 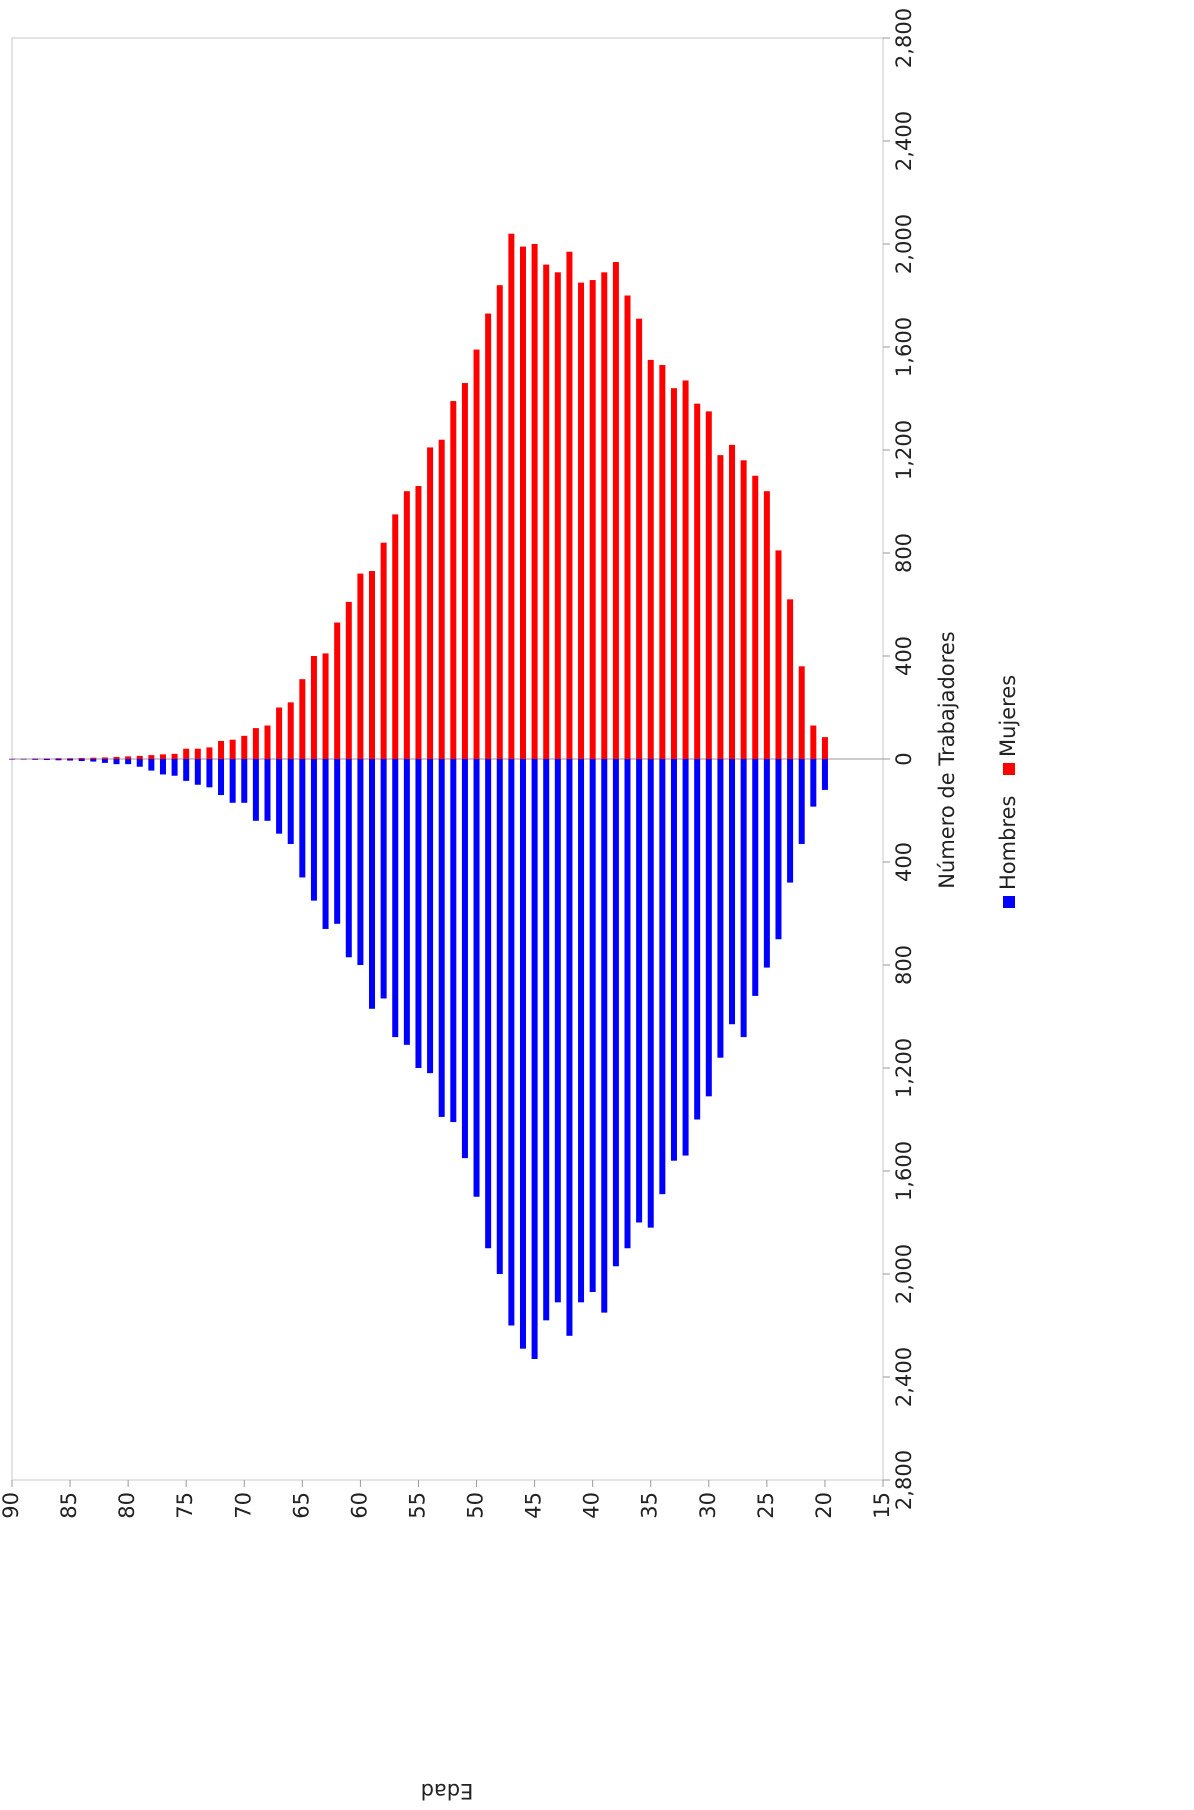 What do you see at coordinates (447, 1791) in the screenshot?
I see `y-axis-label: Edad` at bounding box center [447, 1791].